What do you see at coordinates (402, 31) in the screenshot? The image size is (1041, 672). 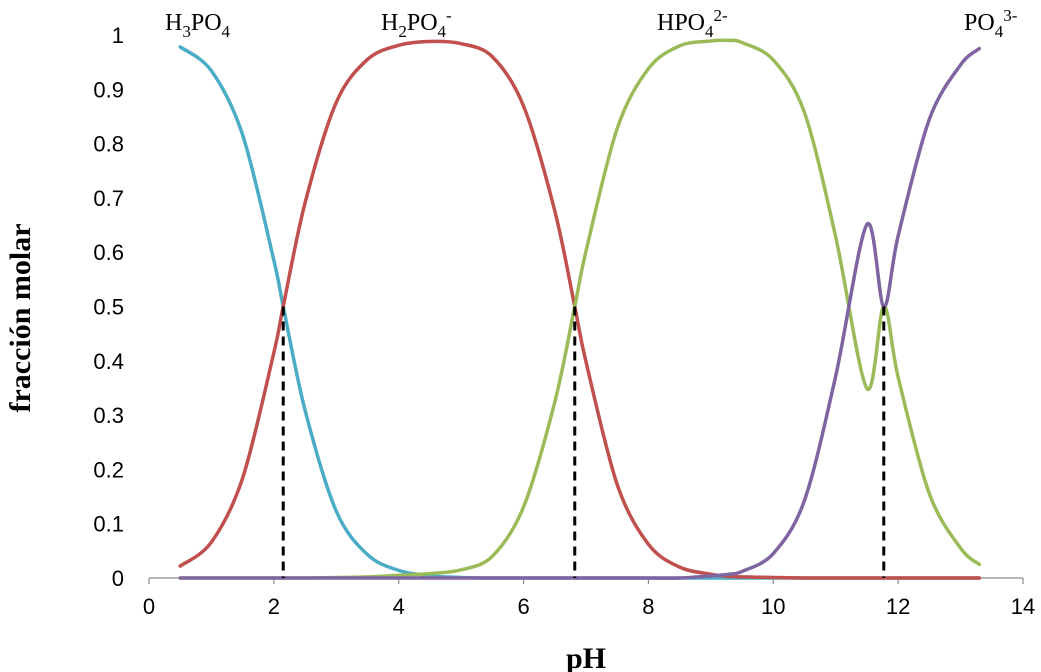 I see `label-h2po4-sub1: 2` at bounding box center [402, 31].